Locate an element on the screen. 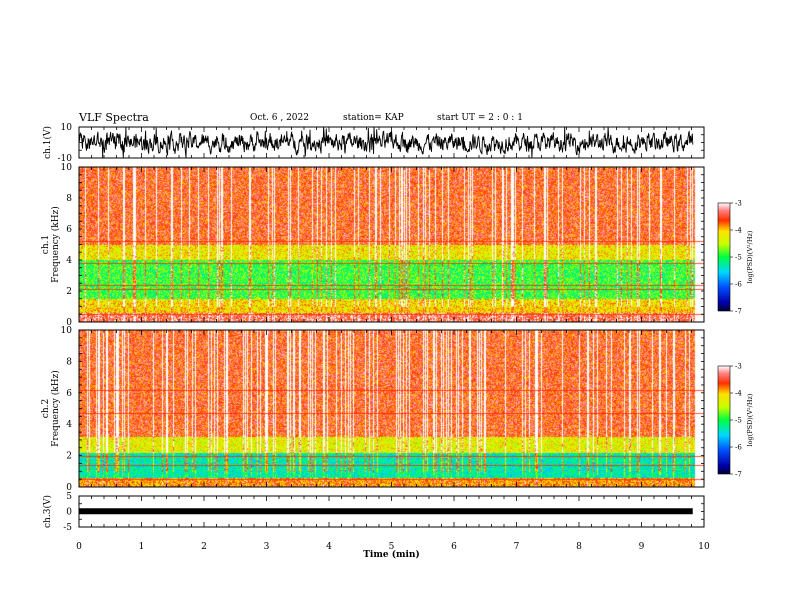 The width and height of the screenshot is (792, 612). x-tick-label: 9 is located at coordinates (642, 547).